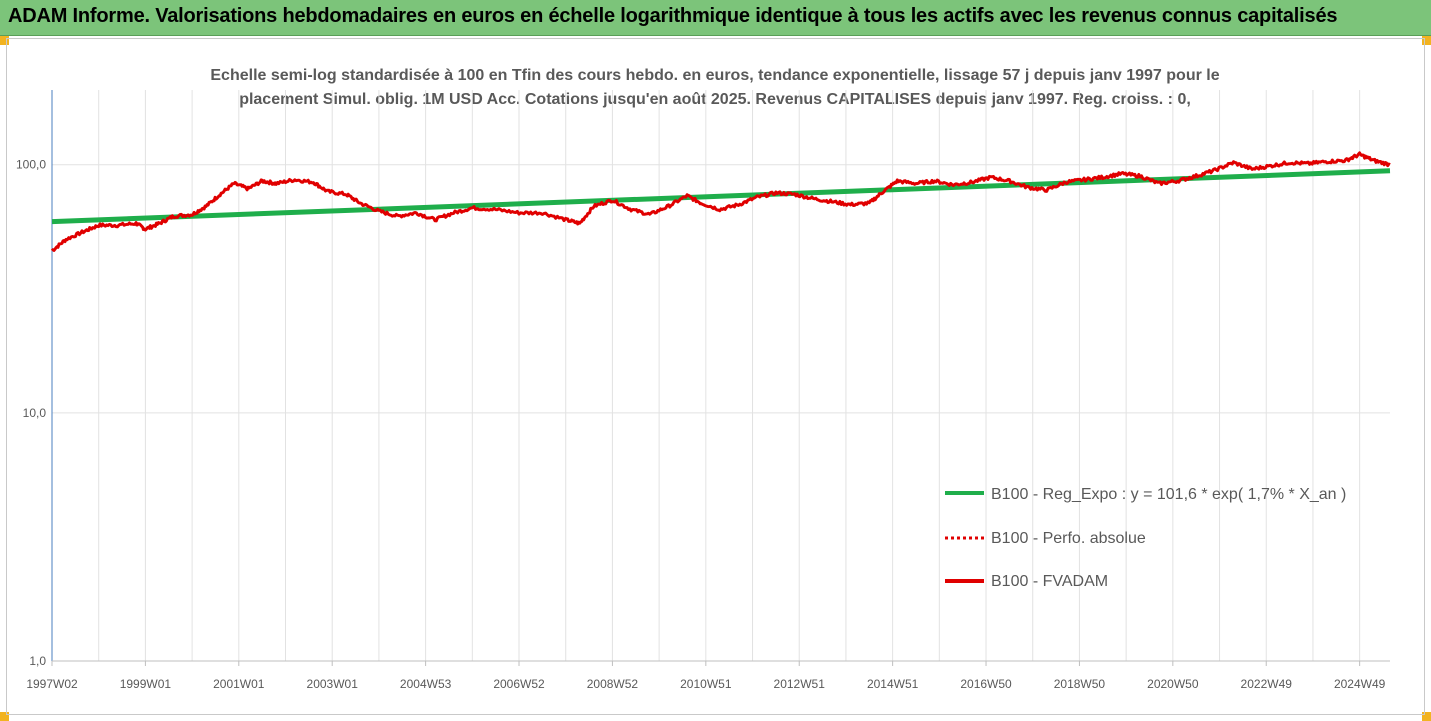 The image size is (1431, 721). Describe the element at coordinates (37, 661) in the screenshot. I see `y-tick-label: 1,0` at that location.